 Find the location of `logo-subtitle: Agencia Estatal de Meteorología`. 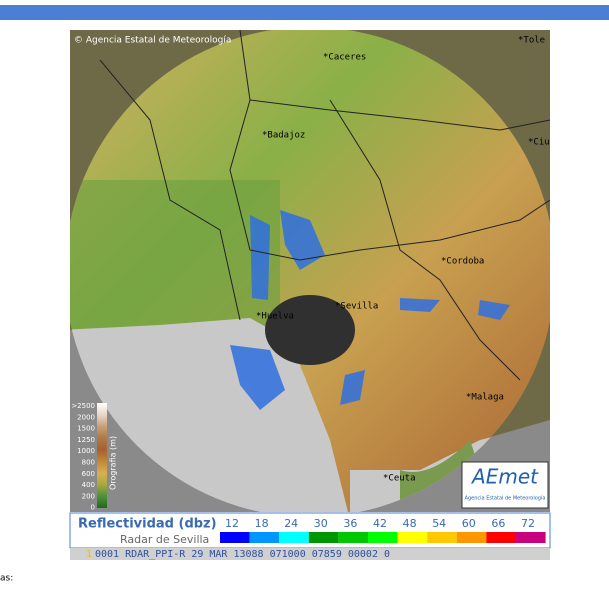

logo-subtitle: Agencia Estatal de Meteorología is located at coordinates (505, 498).